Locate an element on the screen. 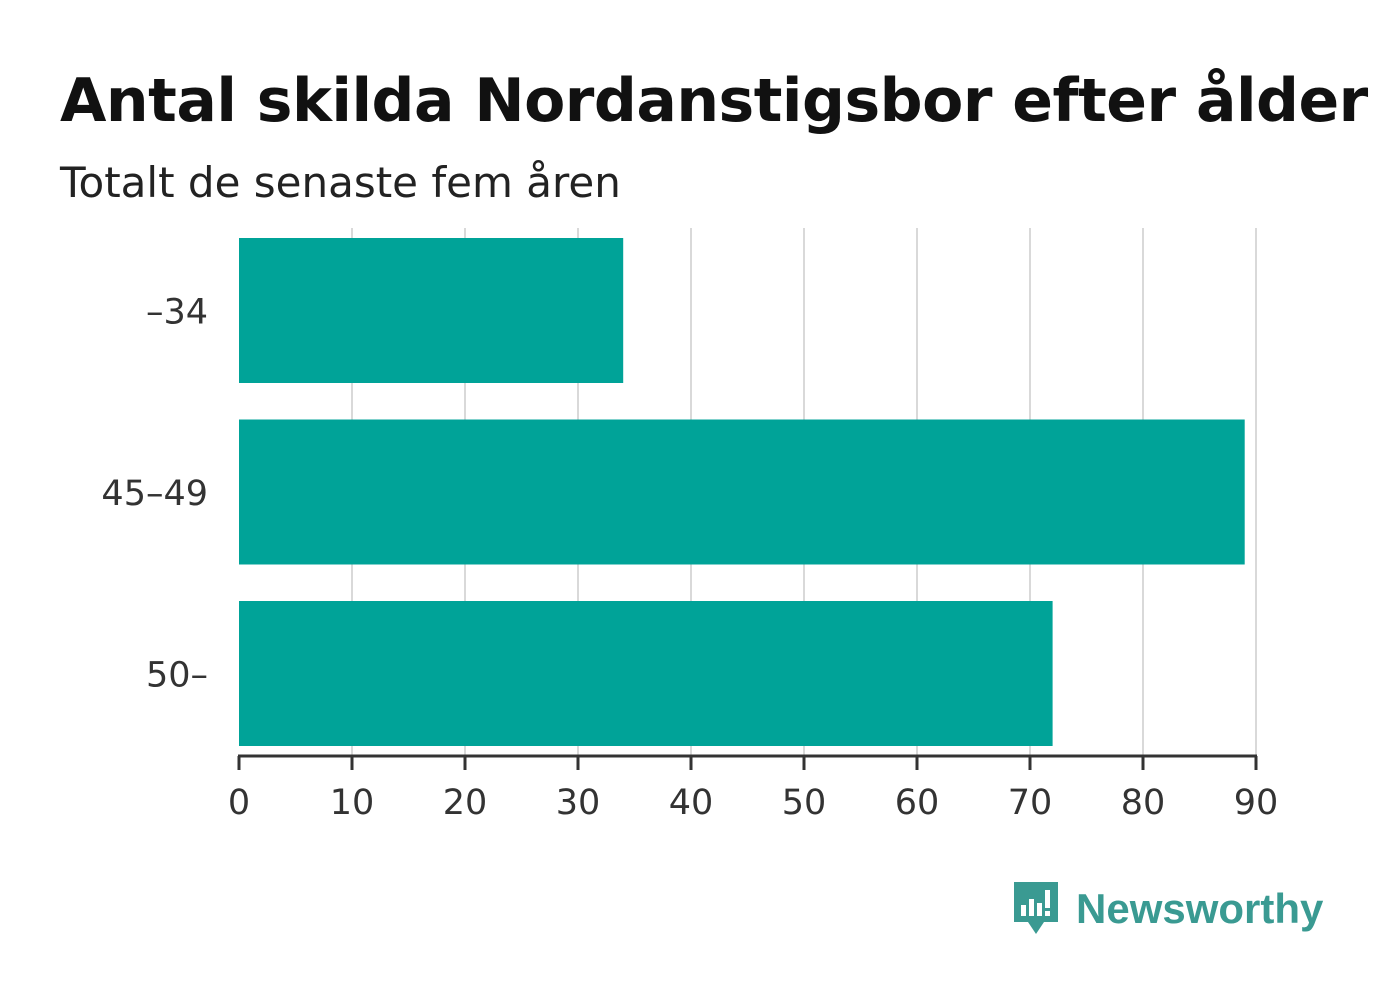 The width and height of the screenshot is (1382, 999). x-tick-label-70: 70 is located at coordinates (1030, 803).